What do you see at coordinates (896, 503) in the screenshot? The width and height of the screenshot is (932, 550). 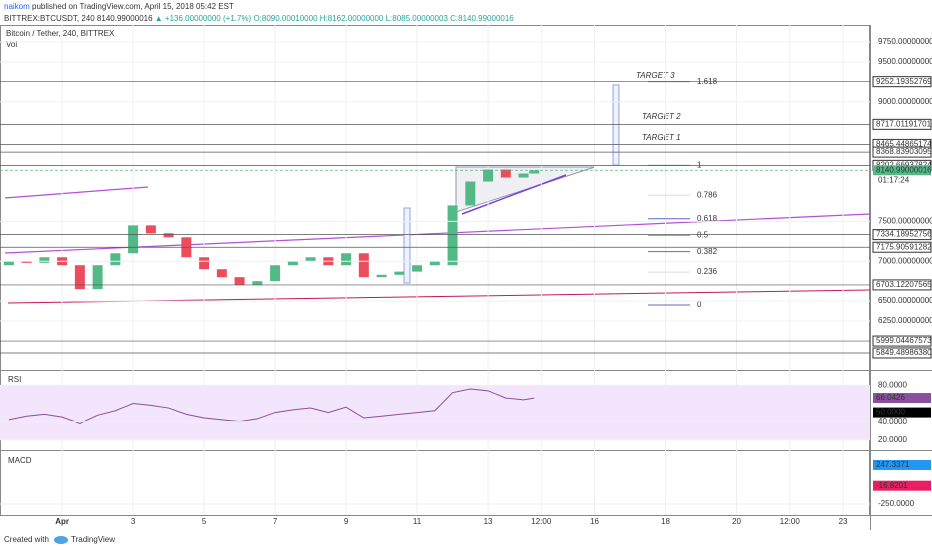 I see `y-tick-label: -250.0000` at bounding box center [896, 503].